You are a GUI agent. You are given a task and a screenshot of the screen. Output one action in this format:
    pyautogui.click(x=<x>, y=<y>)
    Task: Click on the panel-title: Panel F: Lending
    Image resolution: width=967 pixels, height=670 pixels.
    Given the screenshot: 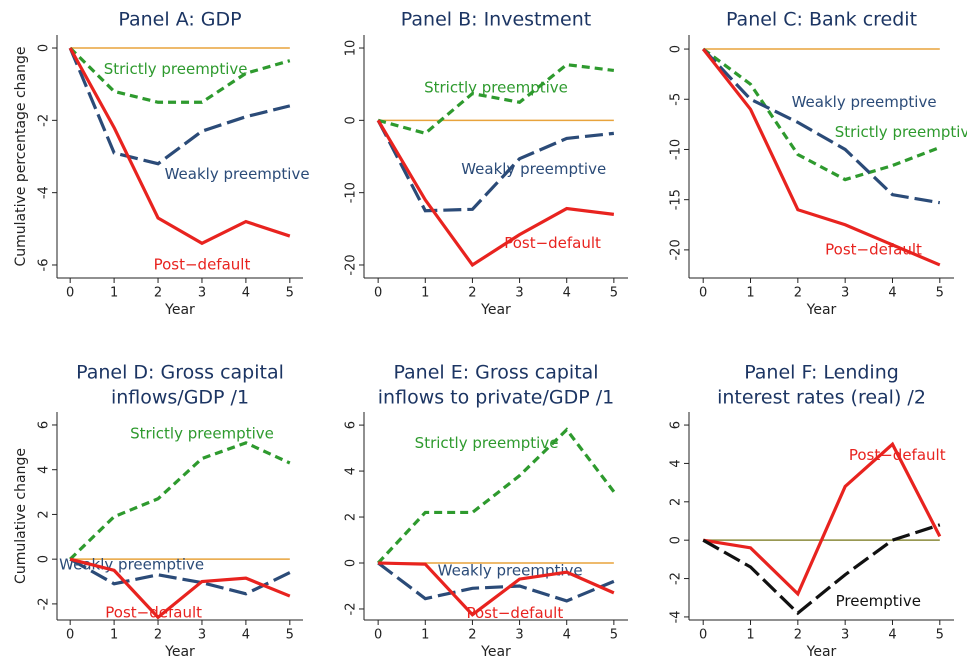 What is the action you would take?
    pyautogui.click(x=821, y=373)
    